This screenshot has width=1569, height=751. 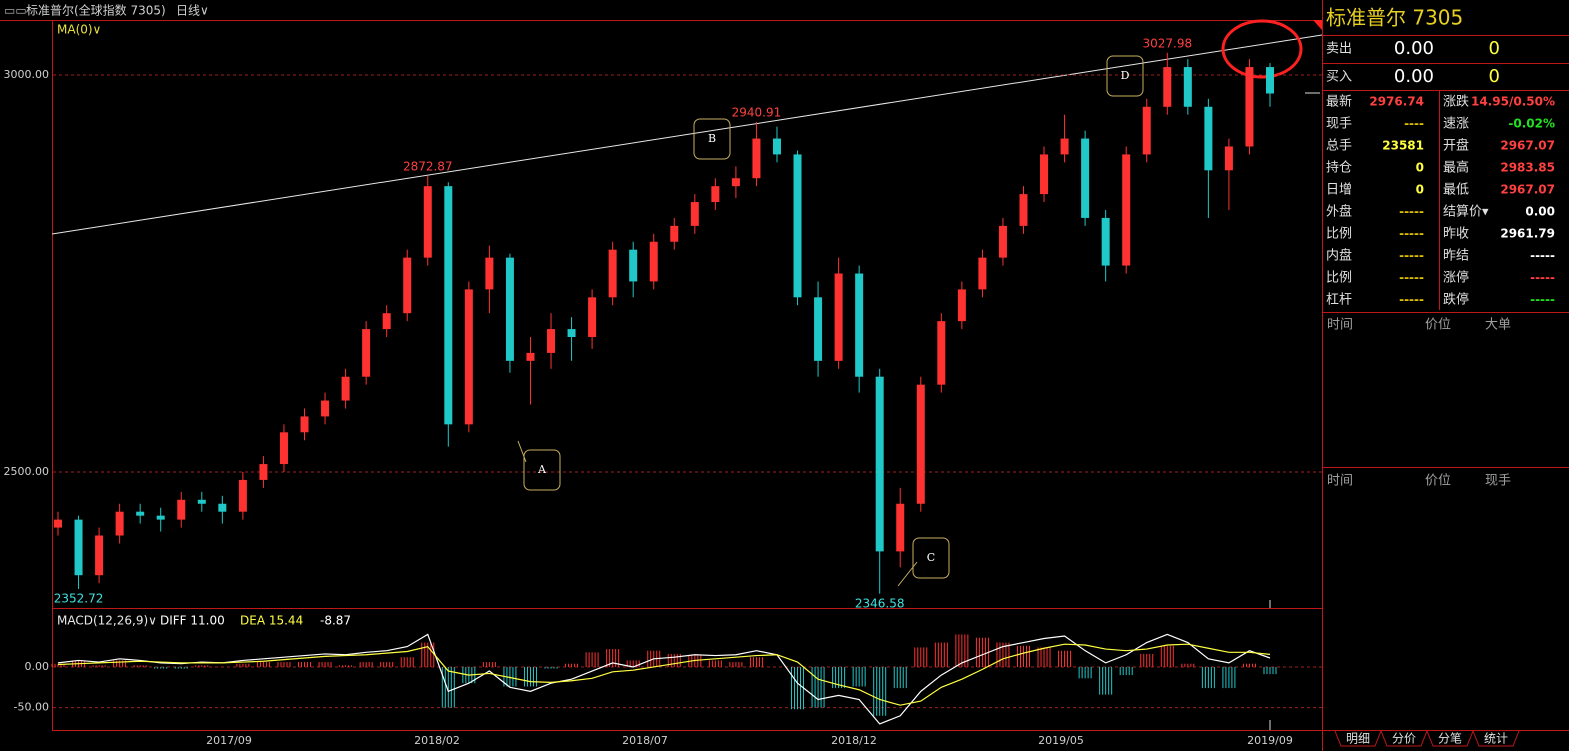 I want to click on header-title: 标准普尔(全球指数 7305), so click(x=96, y=10).